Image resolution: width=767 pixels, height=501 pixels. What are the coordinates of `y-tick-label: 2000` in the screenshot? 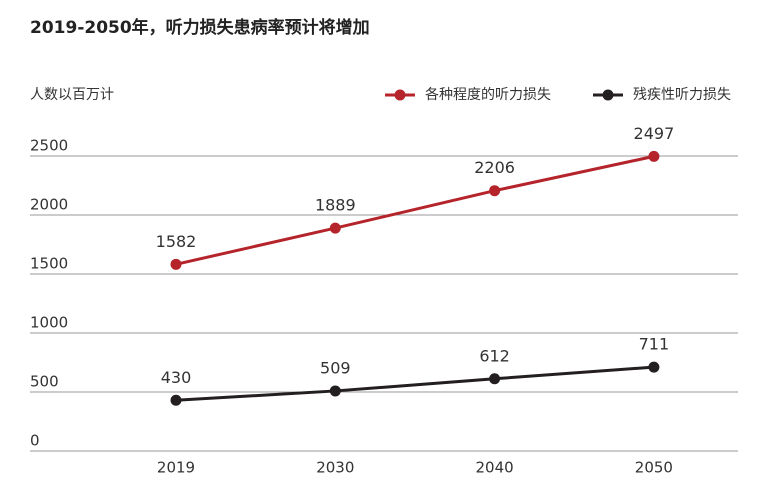 It's located at (49, 205).